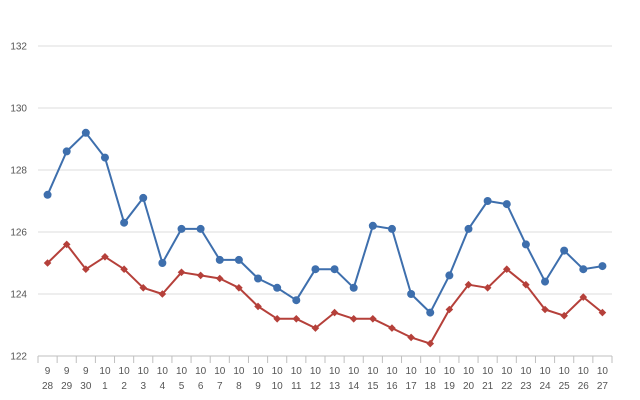  I want to click on y-tick-labels: 122 124 126 128 130 132, so click(18, 202).